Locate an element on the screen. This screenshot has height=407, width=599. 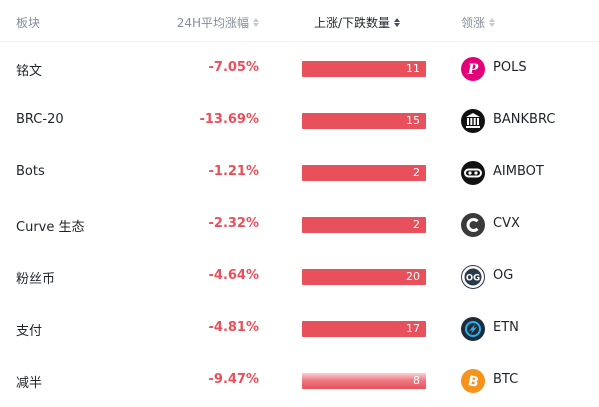
leader-symbol: CVX is located at coordinates (506, 223).